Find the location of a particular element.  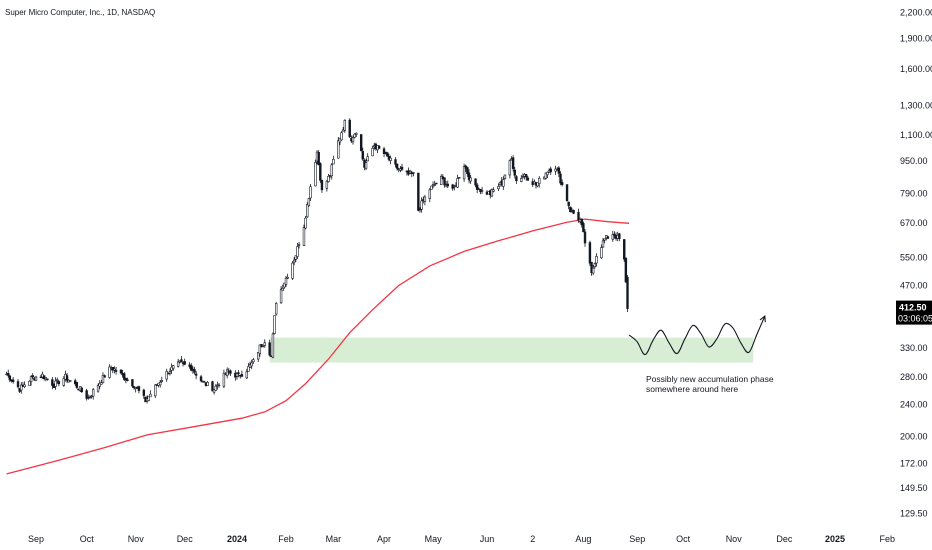

y-axis-tick-label: 670.00 is located at coordinates (914, 223).